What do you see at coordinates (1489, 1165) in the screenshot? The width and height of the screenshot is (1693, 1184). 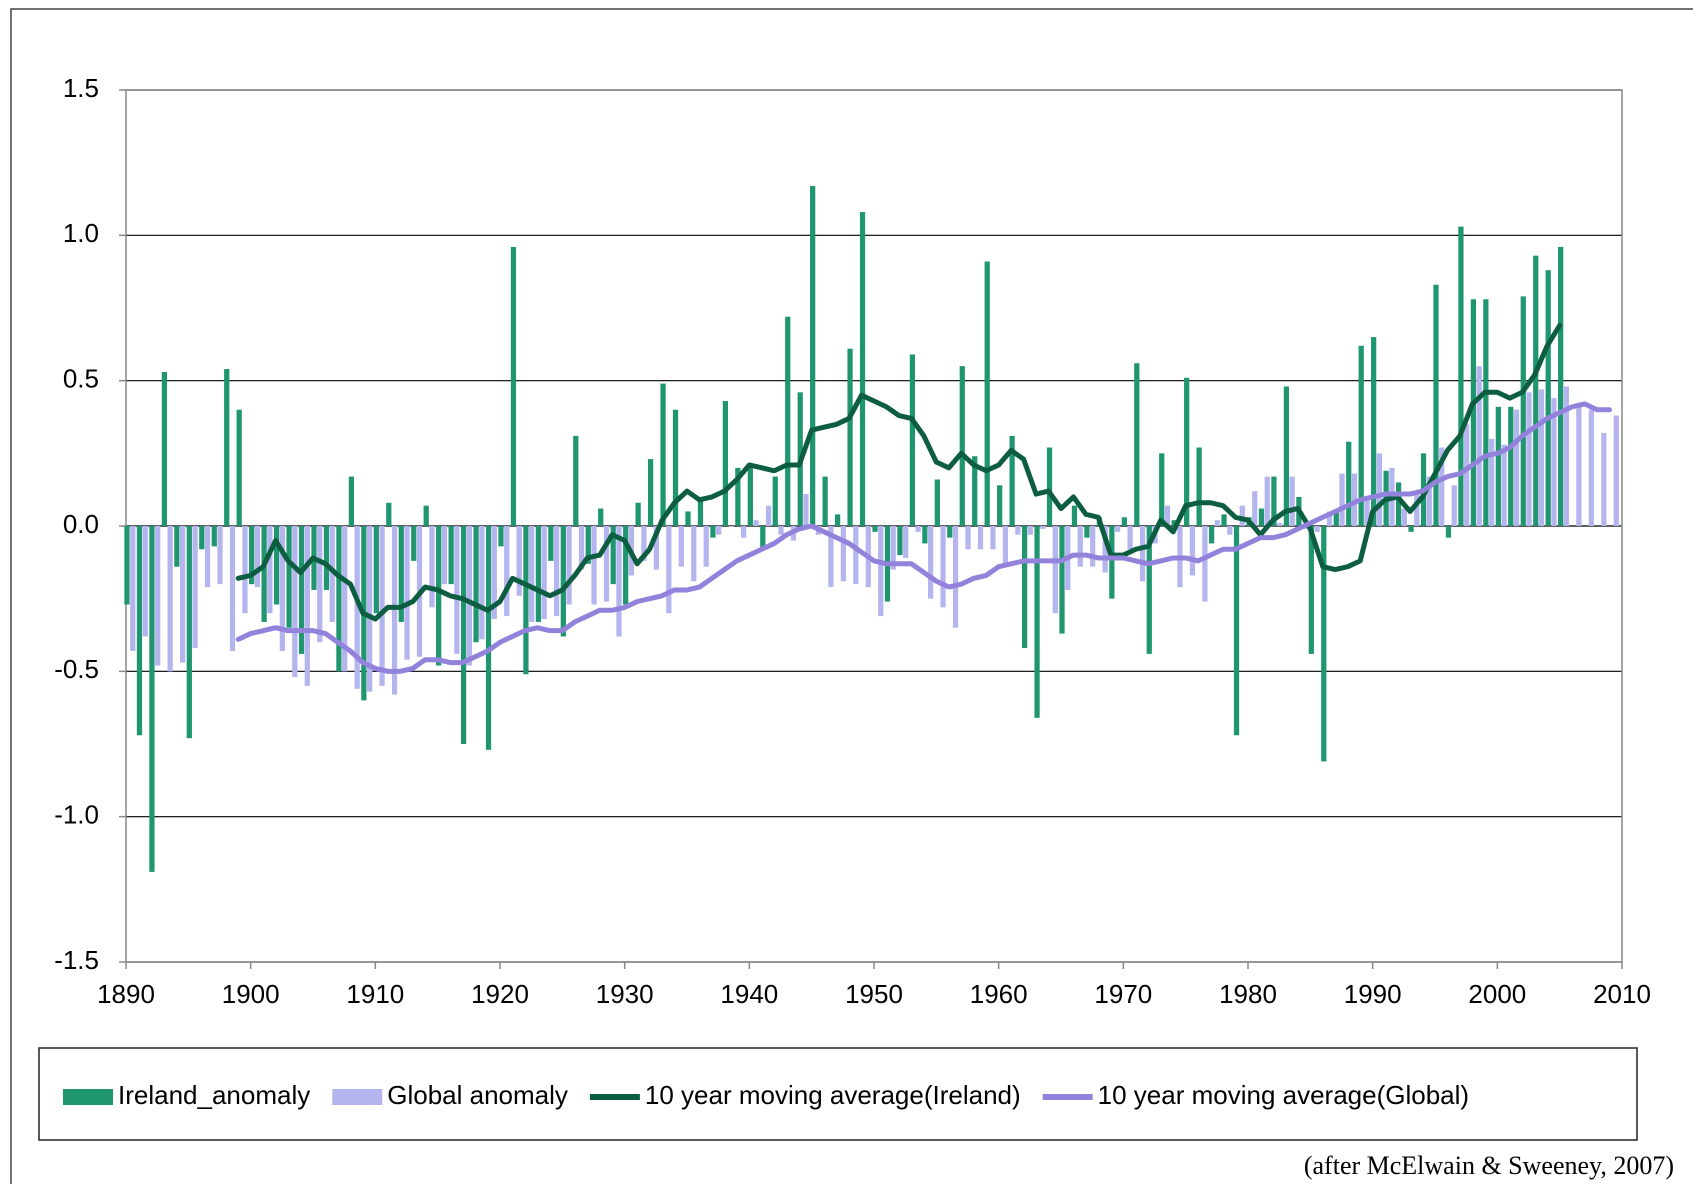 I see `source-note: (after McElwain & Sweeney, 2007)` at bounding box center [1489, 1165].